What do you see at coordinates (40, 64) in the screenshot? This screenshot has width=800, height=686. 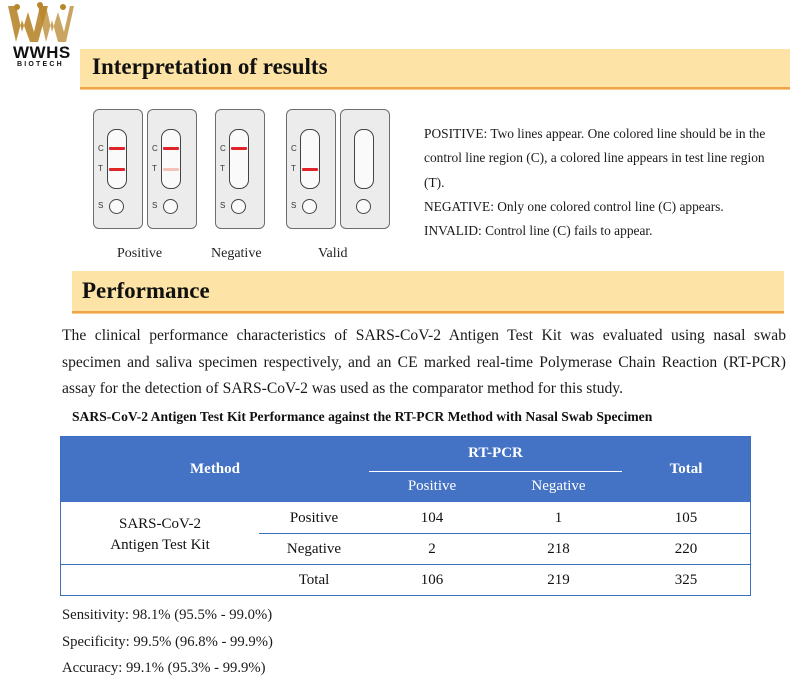 I see `logo-subtitle: BIOTECH` at bounding box center [40, 64].